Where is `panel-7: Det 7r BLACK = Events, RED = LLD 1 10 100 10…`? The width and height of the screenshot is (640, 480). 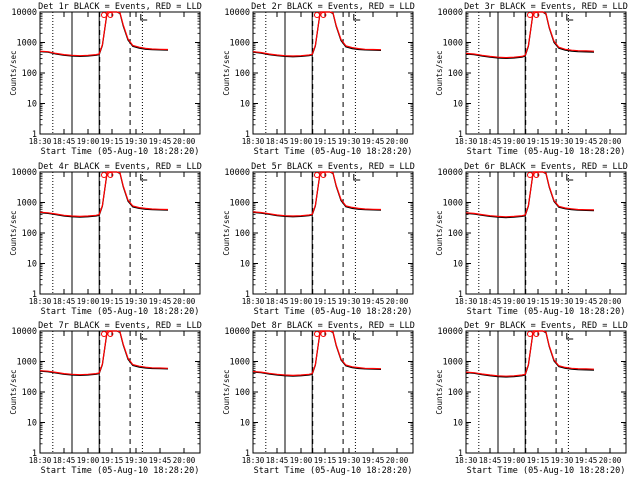
panel-7: Det 7r BLACK = Events, RED = LLD 1 10 100 10… is located at coordinates (105, 398).